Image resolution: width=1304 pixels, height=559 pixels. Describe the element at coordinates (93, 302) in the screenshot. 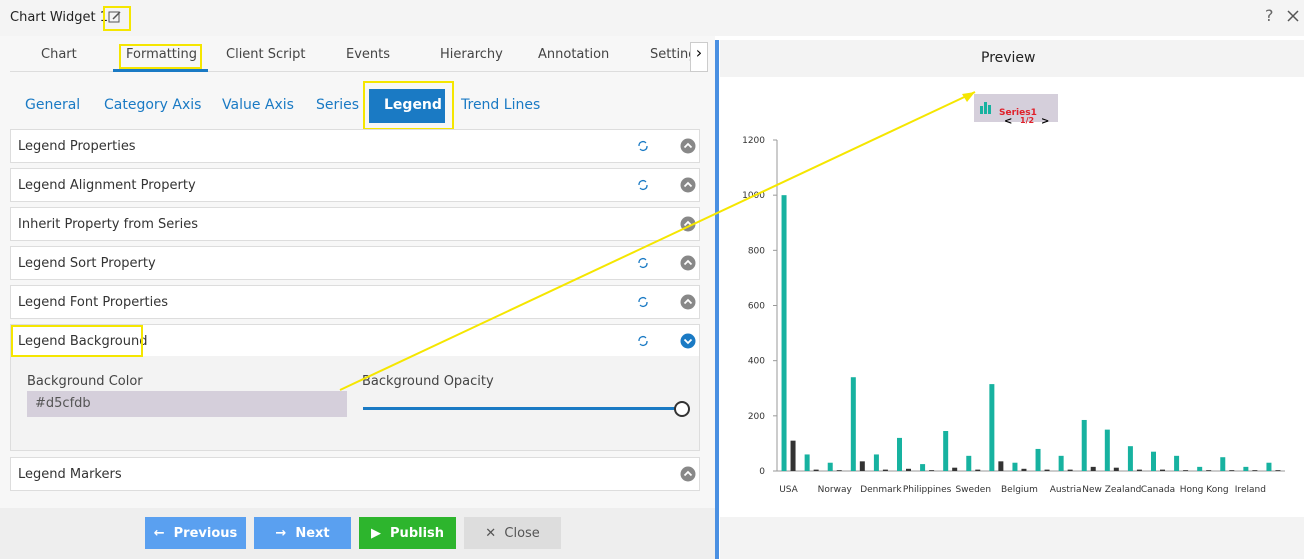

I see `section-title: Legend Font Properties` at that location.